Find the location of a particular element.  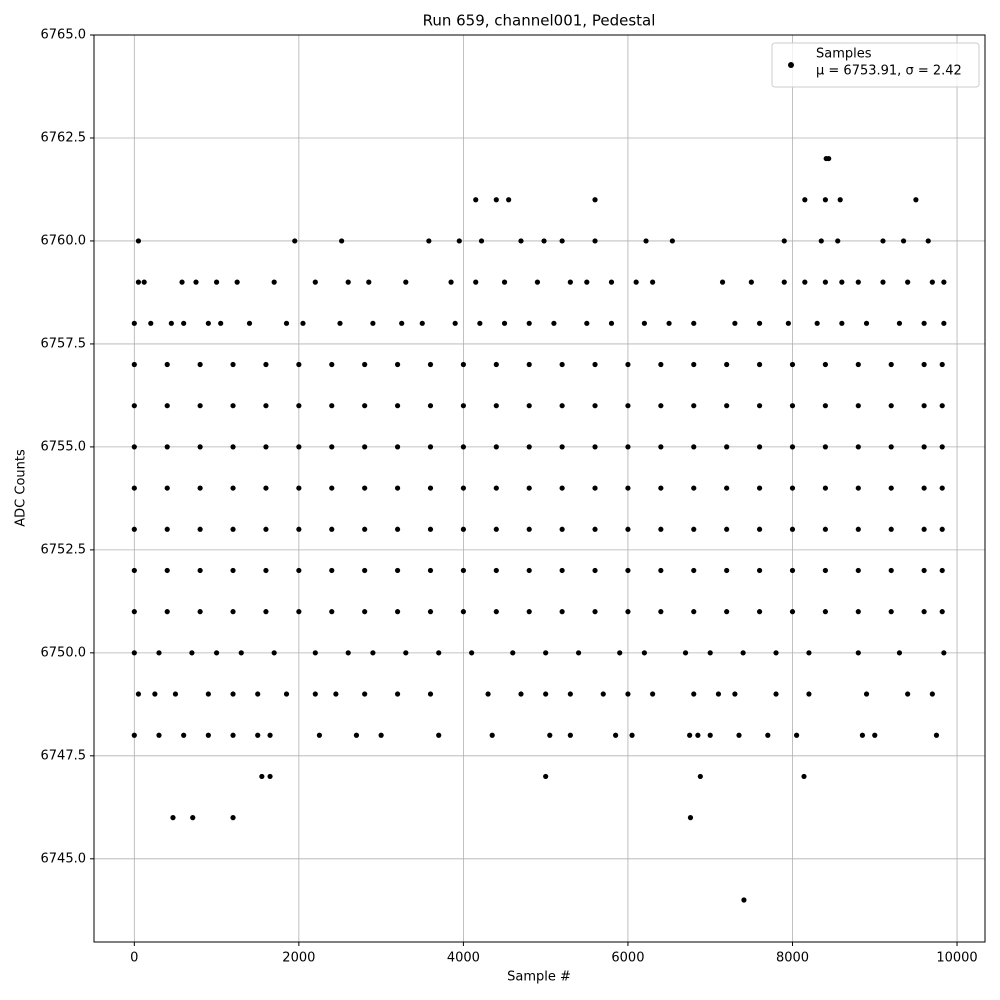

chart-title: Run 659, channel001, Pedestal is located at coordinates (539, 21).